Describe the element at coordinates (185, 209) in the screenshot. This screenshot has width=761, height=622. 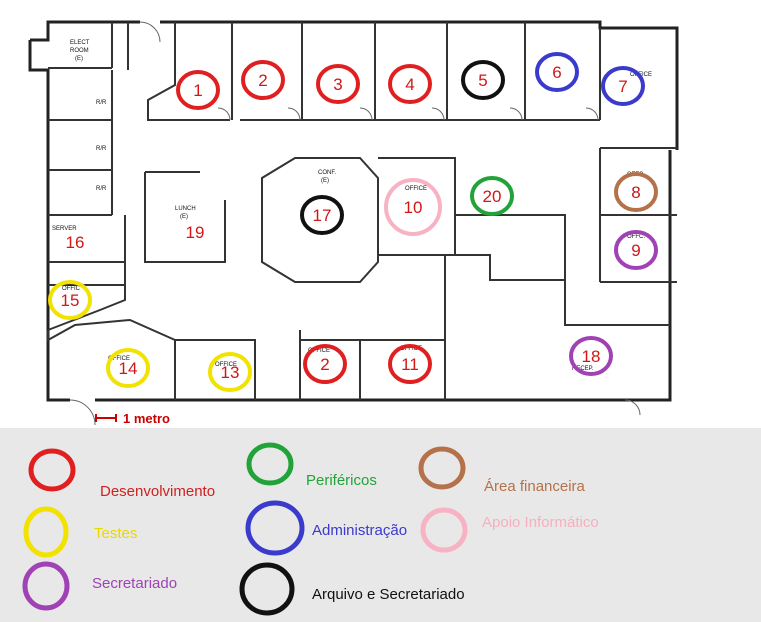
I see `lunch-label: LUNCH` at that location.